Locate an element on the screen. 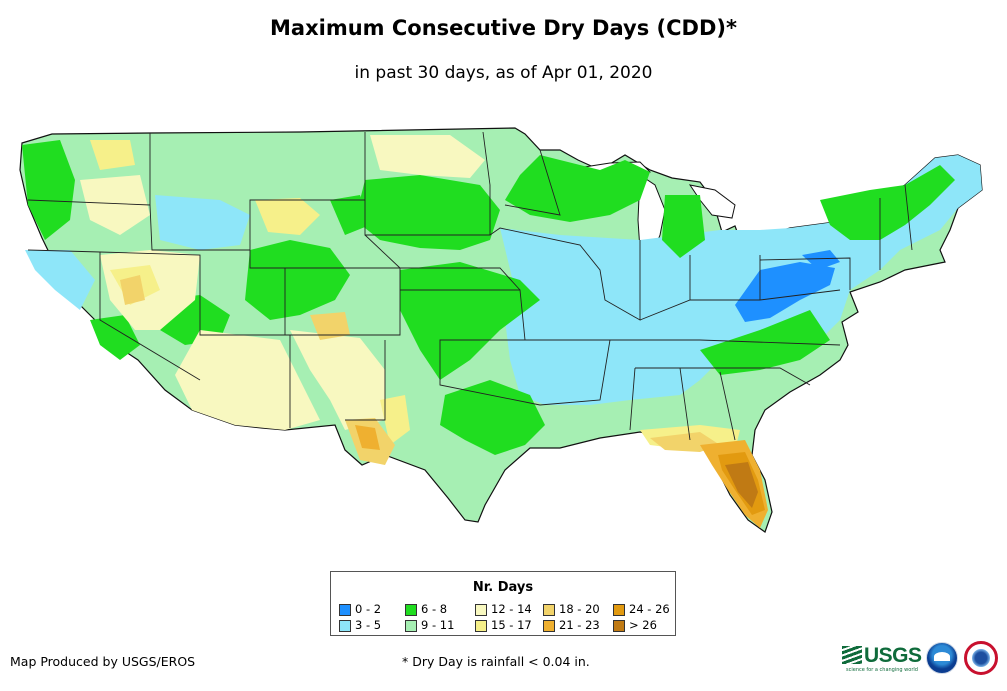 This screenshot has height=691, width=1007. usgs-wave-icon is located at coordinates (852, 655).